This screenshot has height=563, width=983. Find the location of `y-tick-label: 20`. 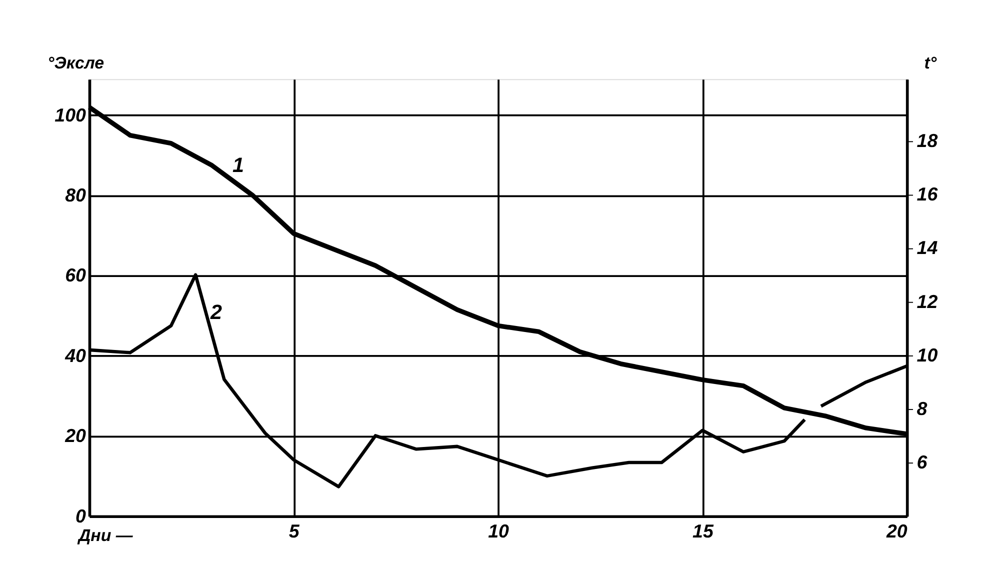

y-tick-label: 20 is located at coordinates (75, 435).